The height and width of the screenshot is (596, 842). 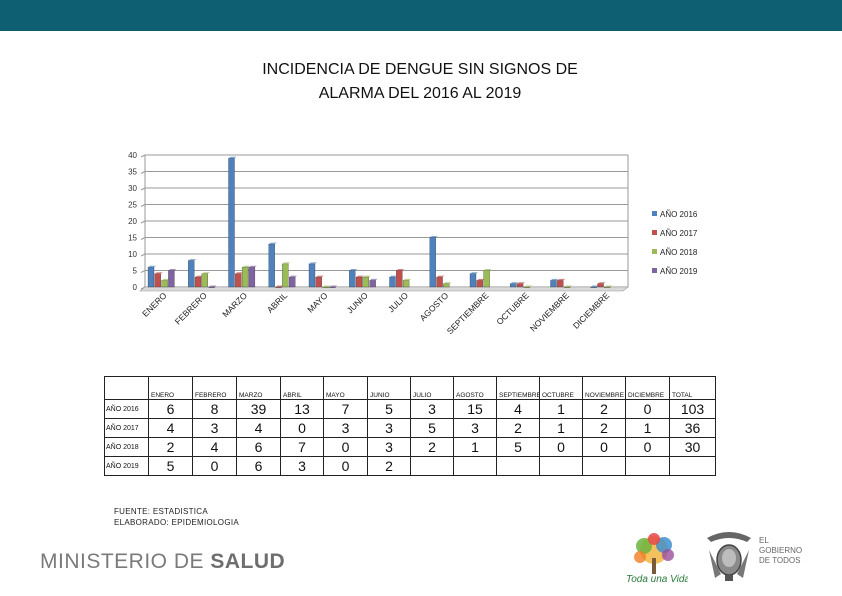 What do you see at coordinates (132, 205) in the screenshot?
I see `y-tick-label: 25` at bounding box center [132, 205].